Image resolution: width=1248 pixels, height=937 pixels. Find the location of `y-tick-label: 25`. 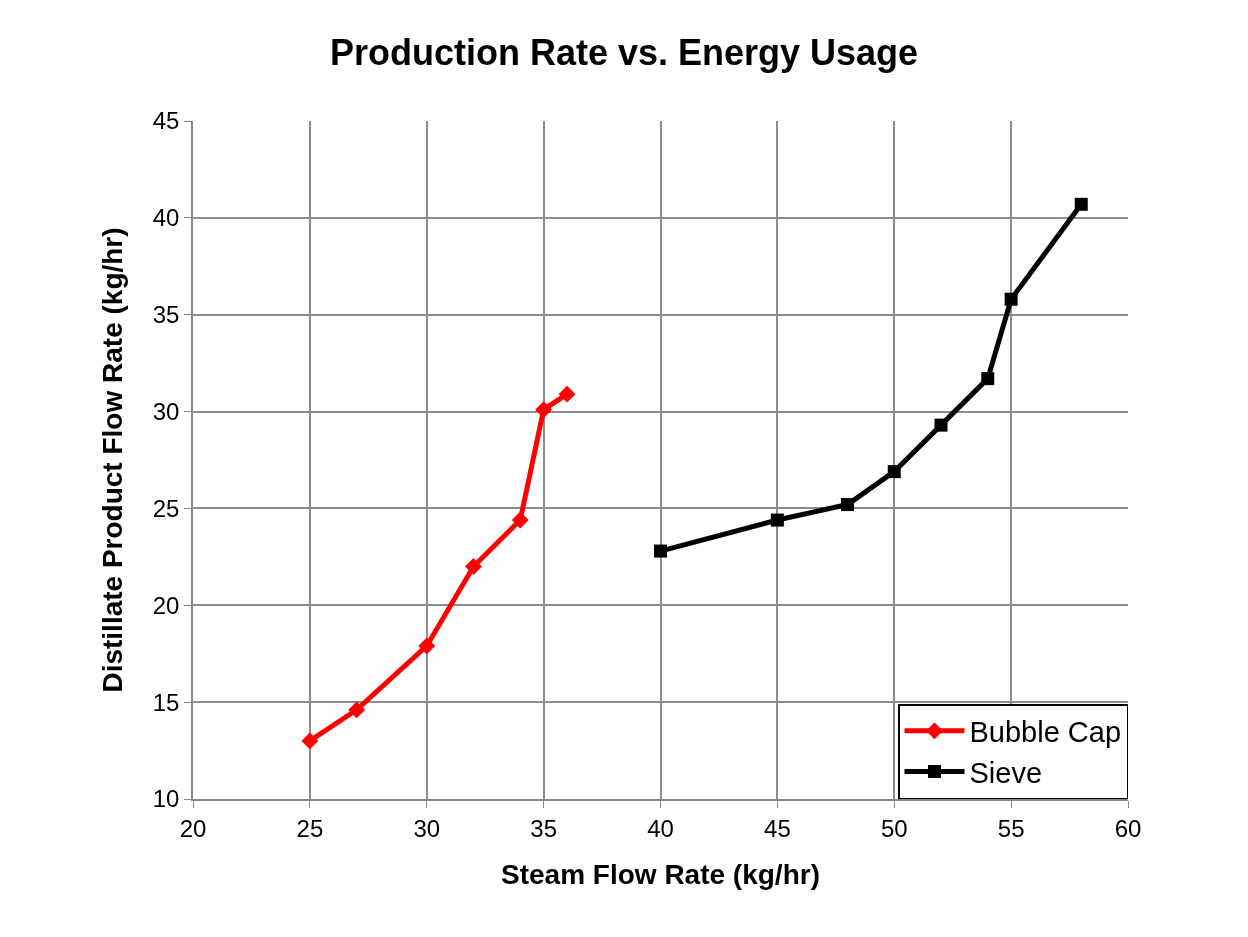

y-tick-label: 25 is located at coordinates (166, 508).